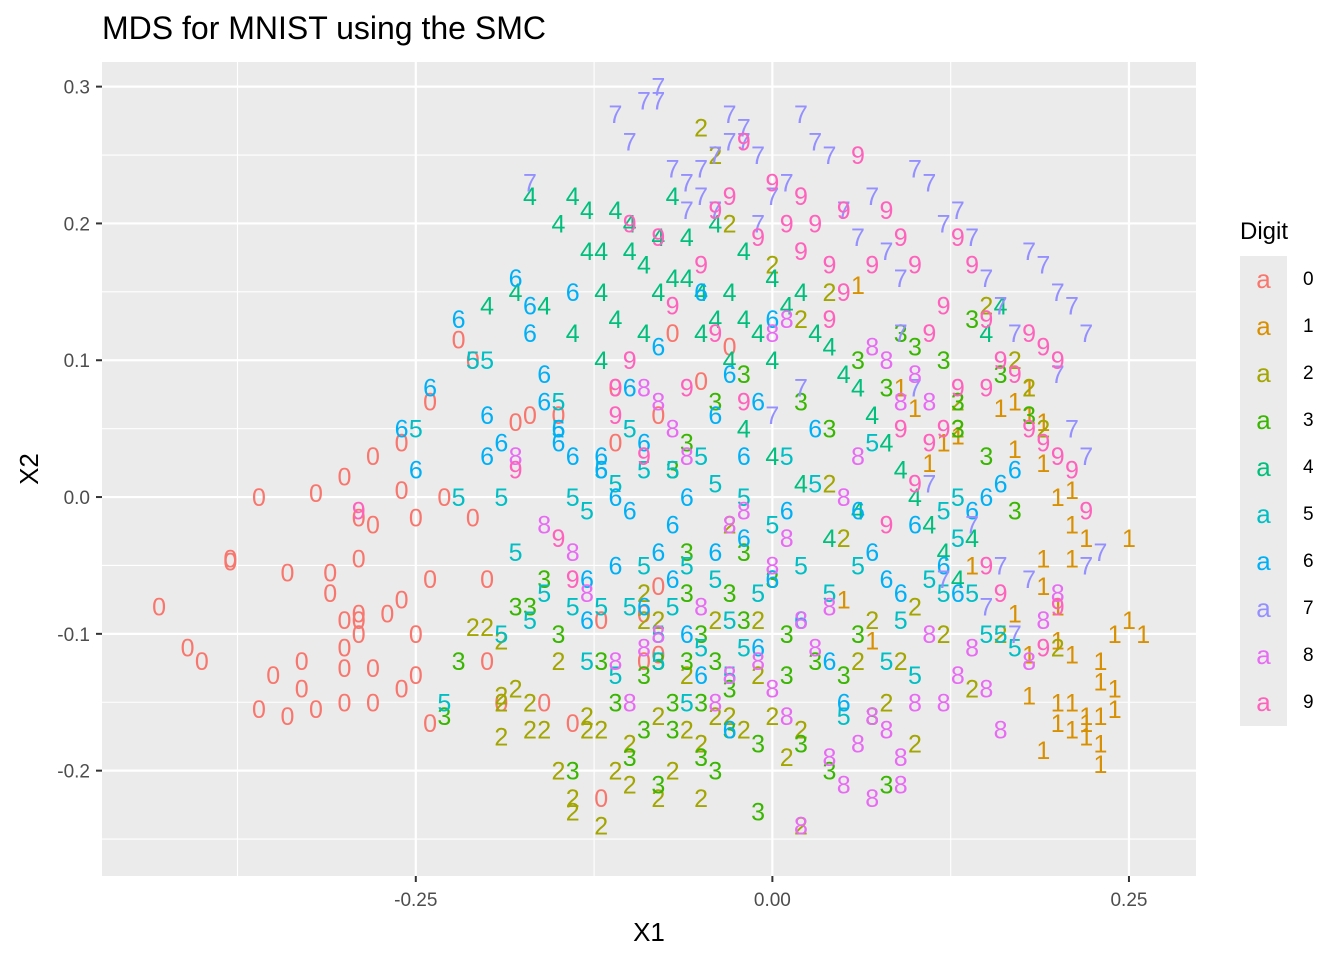  I want to click on y-axis: -0.2 -0.1 0.0 0.1 0.2 0.3, so click(79, 430).